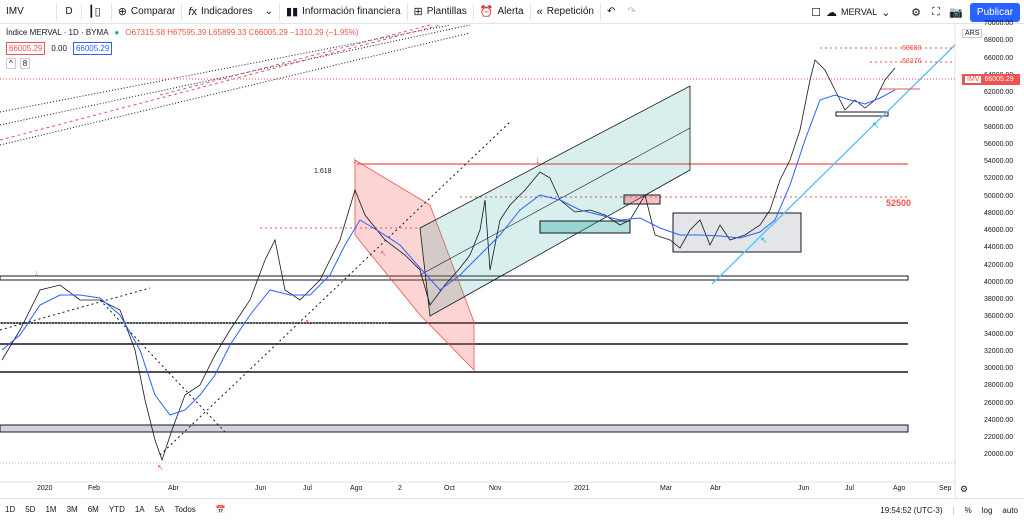 This screenshot has height=521, width=1024. Describe the element at coordinates (973, 79) in the screenshot. I see `current-symbol: IMV` at that location.